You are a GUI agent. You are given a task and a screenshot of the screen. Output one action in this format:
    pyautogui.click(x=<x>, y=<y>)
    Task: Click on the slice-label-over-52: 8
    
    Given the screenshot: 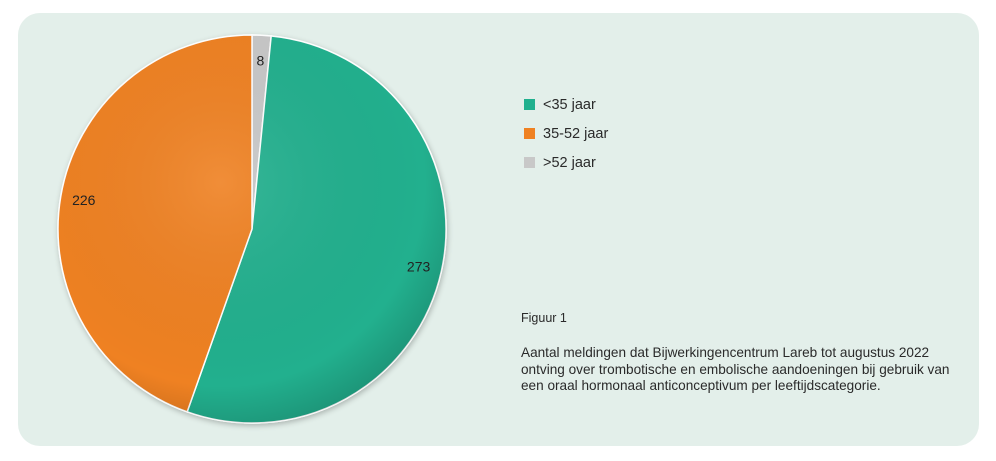 What is the action you would take?
    pyautogui.click(x=260, y=60)
    